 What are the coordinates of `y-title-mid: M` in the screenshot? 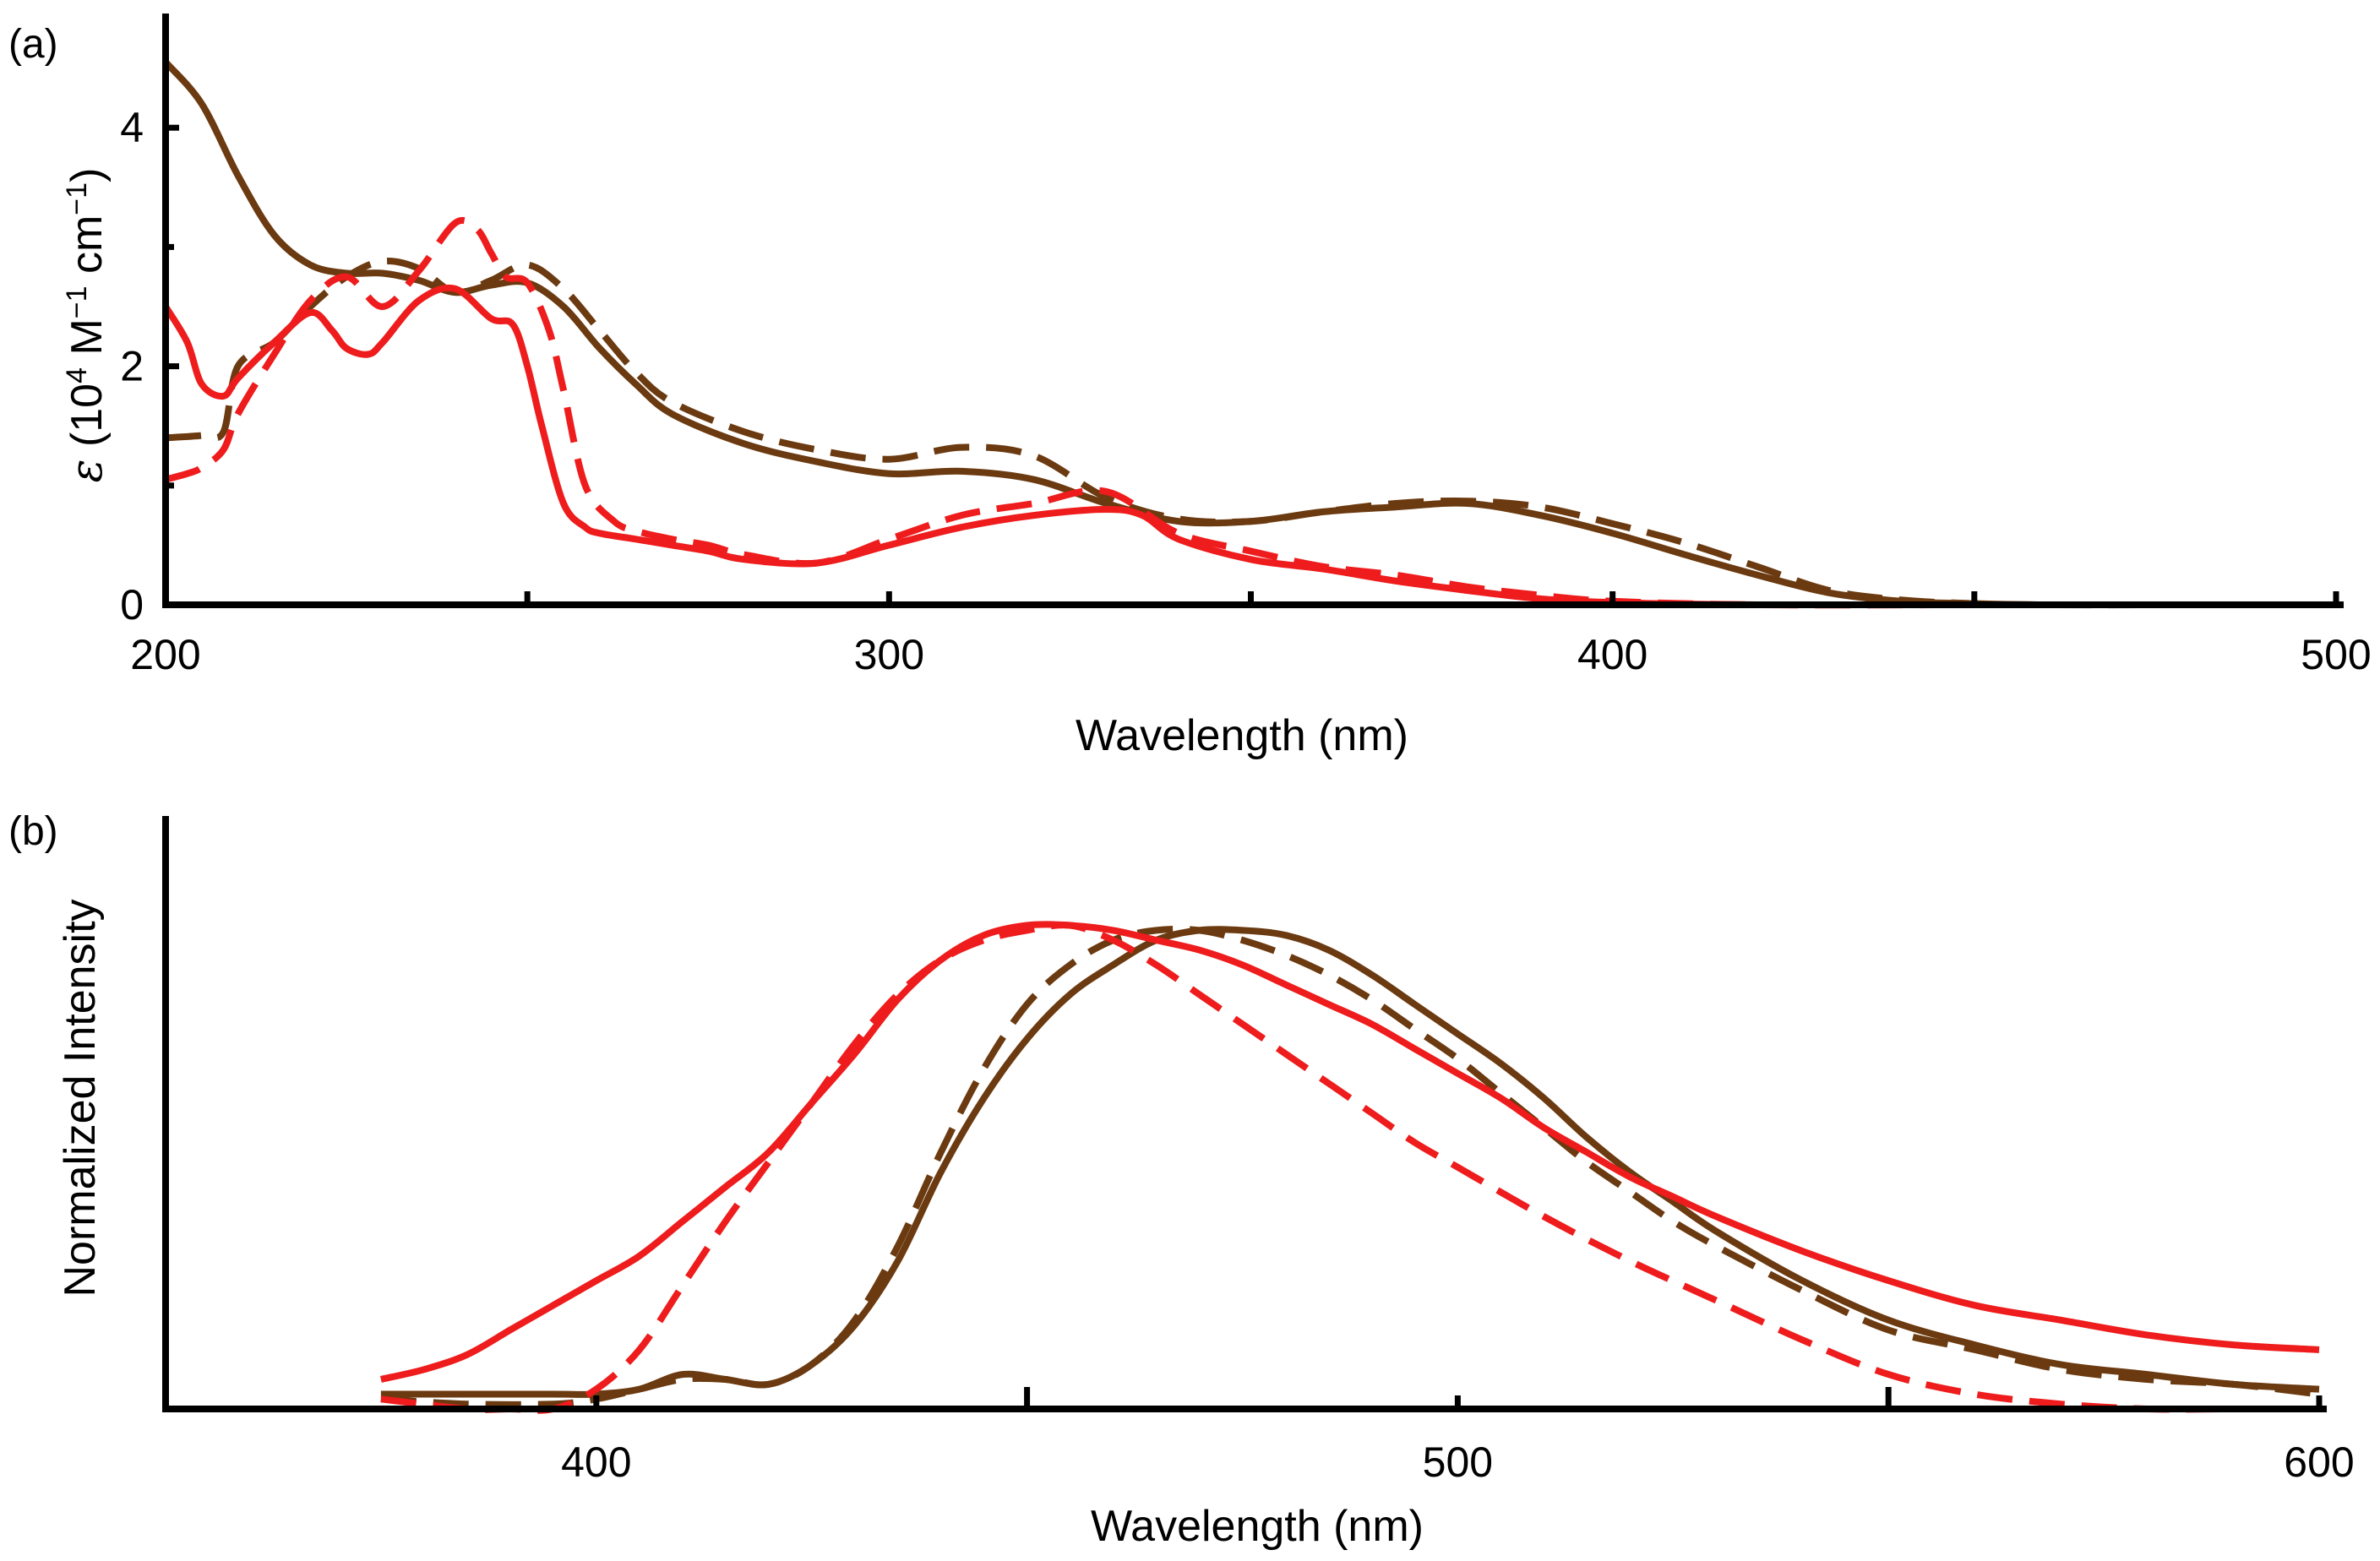 It's located at (87, 343).